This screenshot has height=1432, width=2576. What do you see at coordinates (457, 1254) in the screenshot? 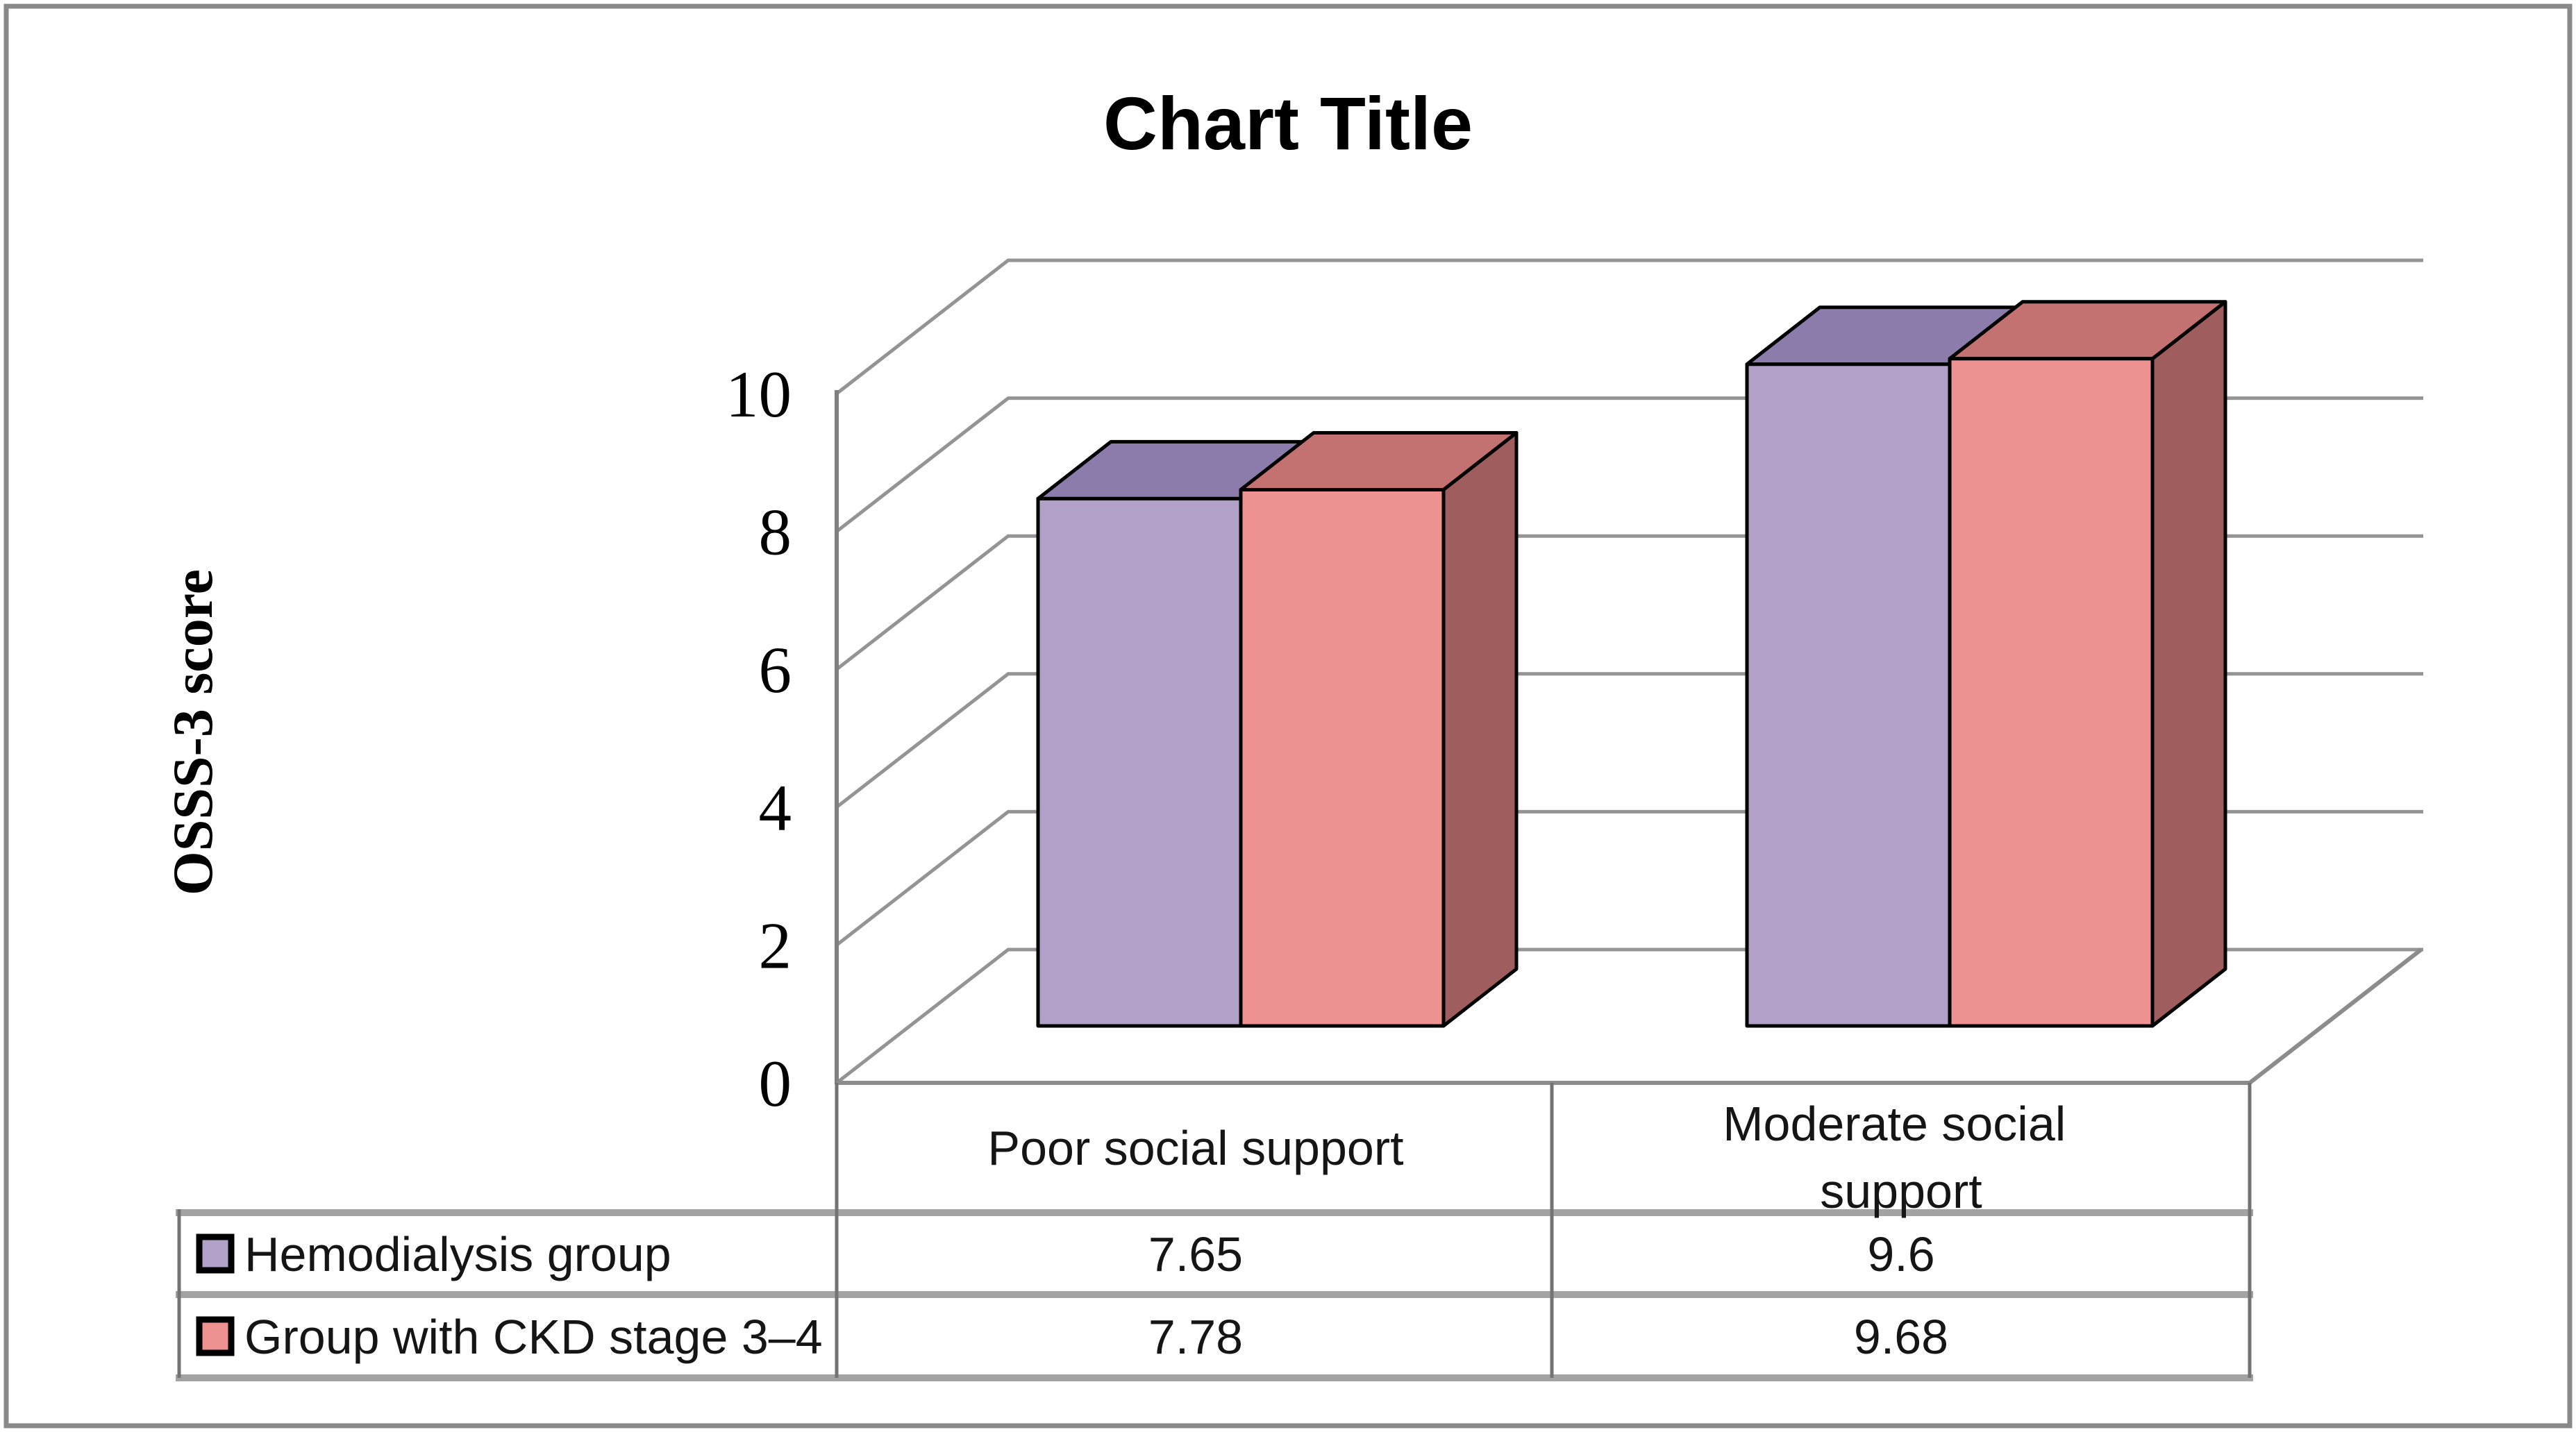
I see `legend-label-hemodialysis: Hemodialysis group` at bounding box center [457, 1254].